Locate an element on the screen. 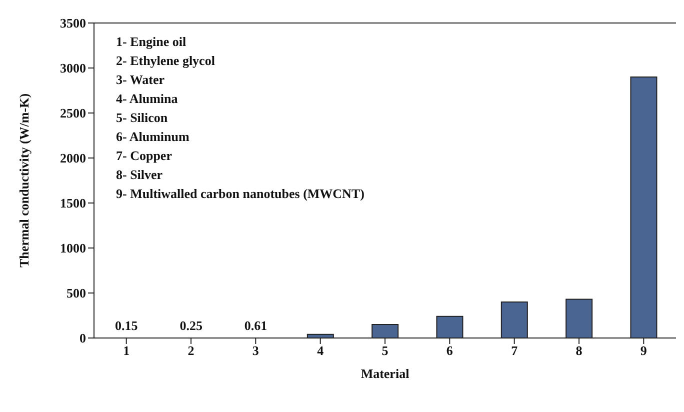  annotation: 4- Alumina is located at coordinates (147, 99).